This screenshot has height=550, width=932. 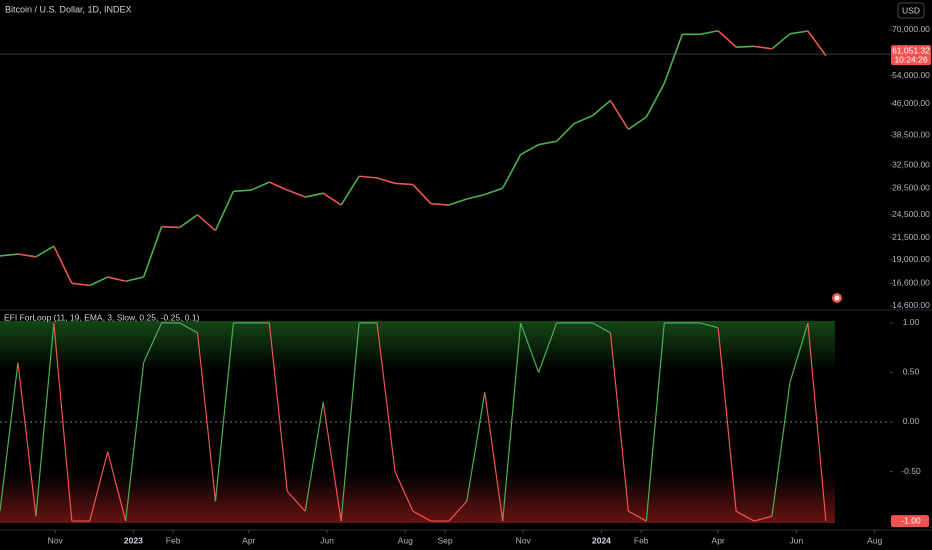 I want to click on last-price-box, so click(x=911, y=55).